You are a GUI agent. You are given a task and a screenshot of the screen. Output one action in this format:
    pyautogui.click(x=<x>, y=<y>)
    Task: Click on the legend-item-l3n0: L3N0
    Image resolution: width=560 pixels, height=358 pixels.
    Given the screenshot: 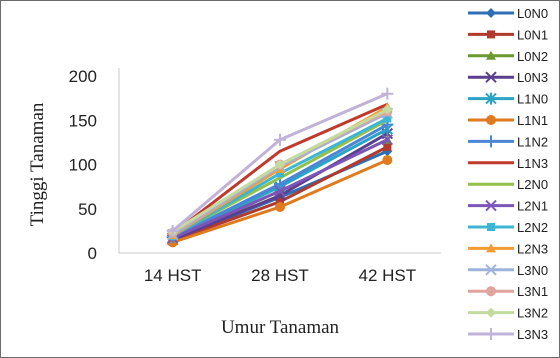 What is the action you would take?
    pyautogui.click(x=508, y=270)
    